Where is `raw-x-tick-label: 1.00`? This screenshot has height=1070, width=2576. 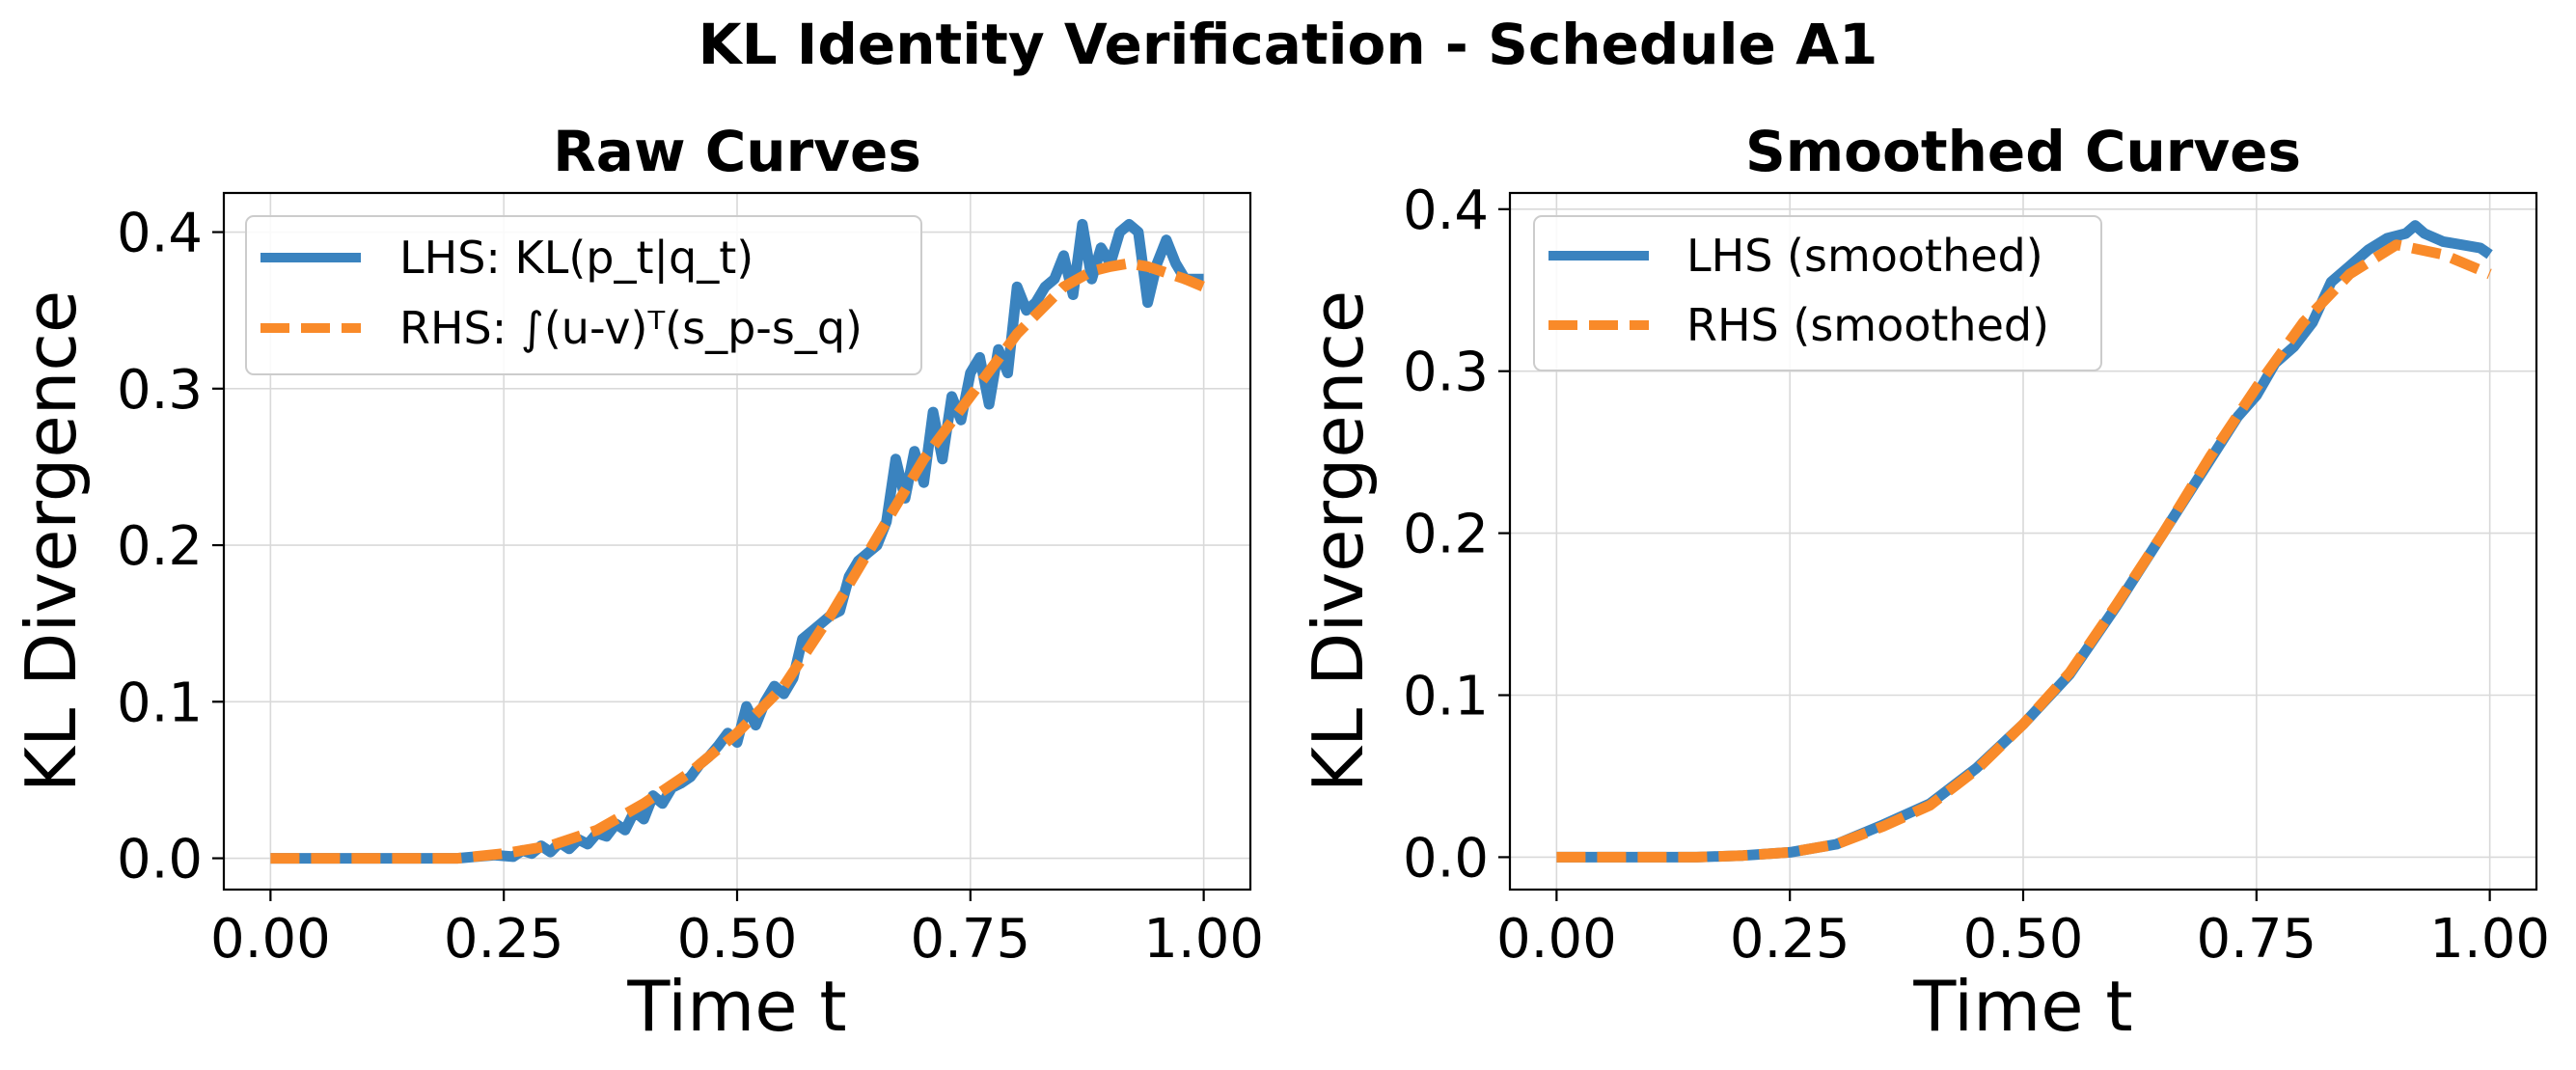
raw-x-tick-label: 1.00 is located at coordinates (1204, 939).